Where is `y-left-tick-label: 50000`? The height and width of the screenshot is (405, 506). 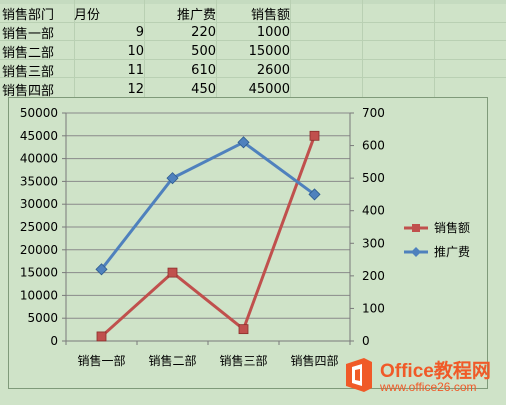
y-left-tick-label: 50000 is located at coordinates (39, 113).